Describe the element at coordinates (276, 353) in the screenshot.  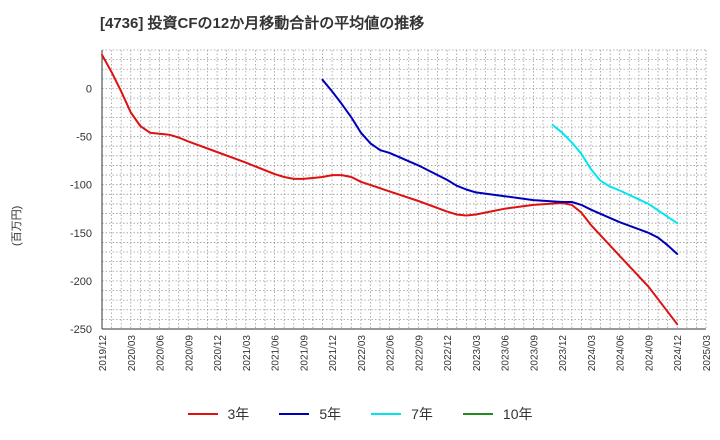
I see `x-tick-label: 2021/06` at that location.